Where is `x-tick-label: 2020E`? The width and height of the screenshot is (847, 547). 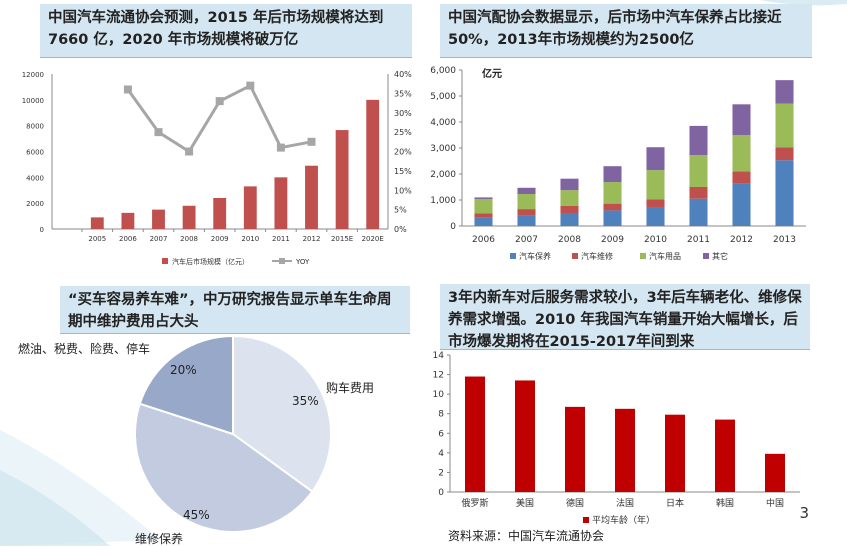 x-tick-label: 2020E is located at coordinates (373, 239).